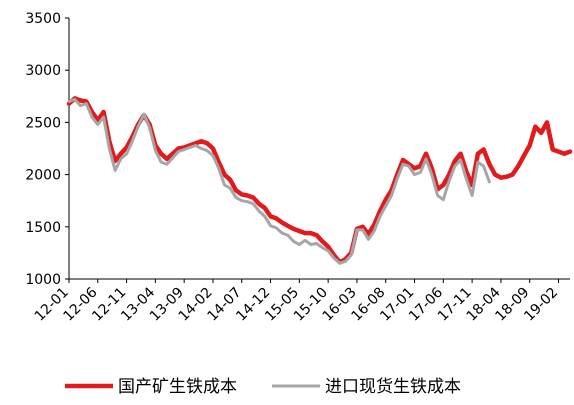  Describe the element at coordinates (177, 387) in the screenshot. I see `legend-label-1: 国产矿生铁成本` at that location.